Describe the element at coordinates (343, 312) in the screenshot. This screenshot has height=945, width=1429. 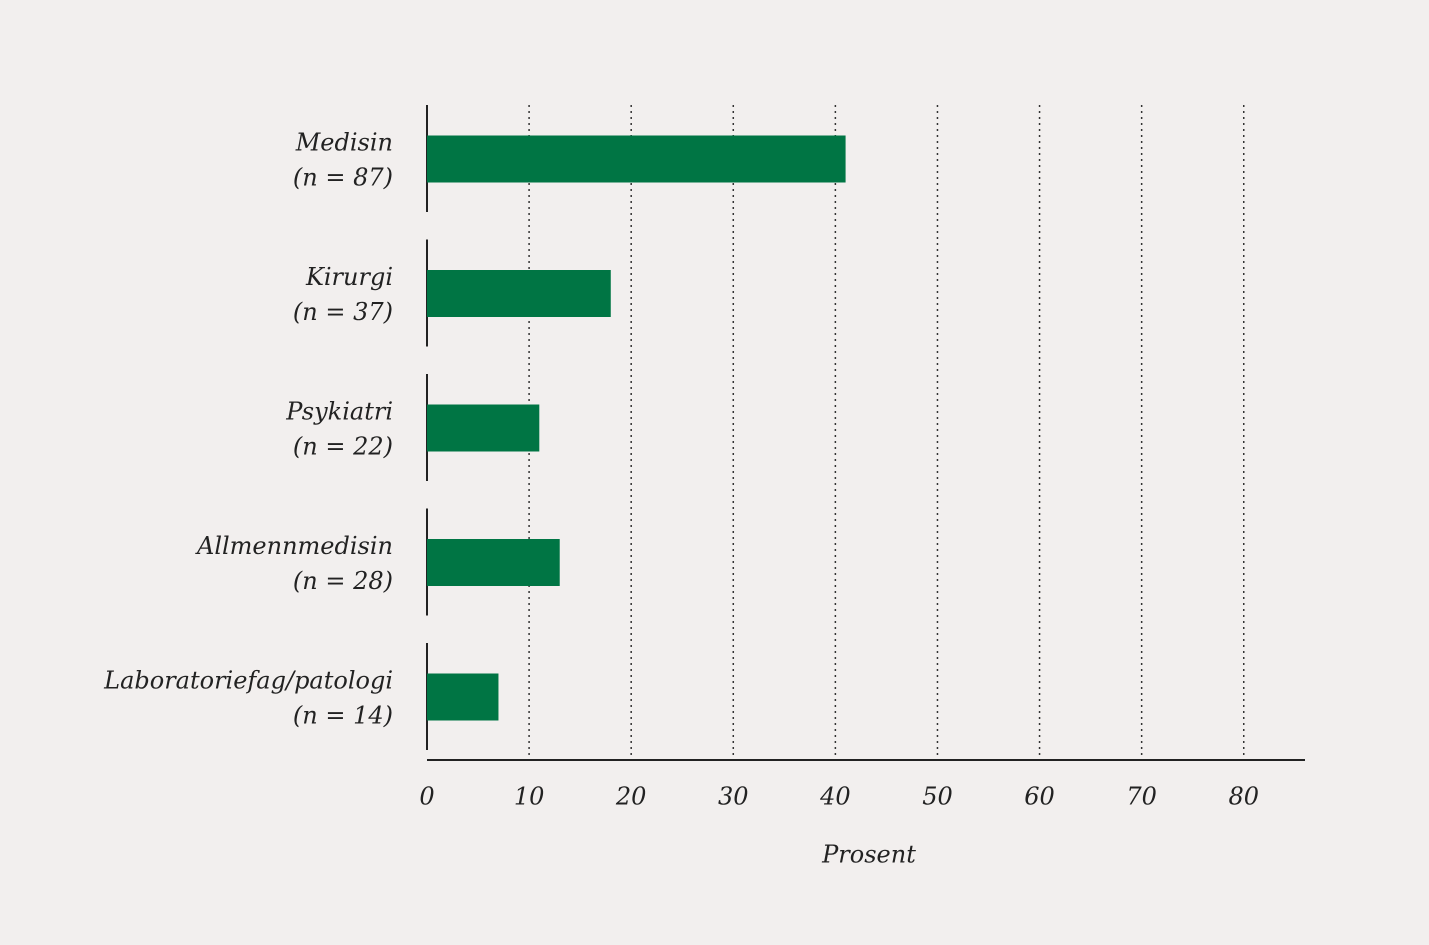
I see `y-tick-sublabel: (n = 37)` at that location.